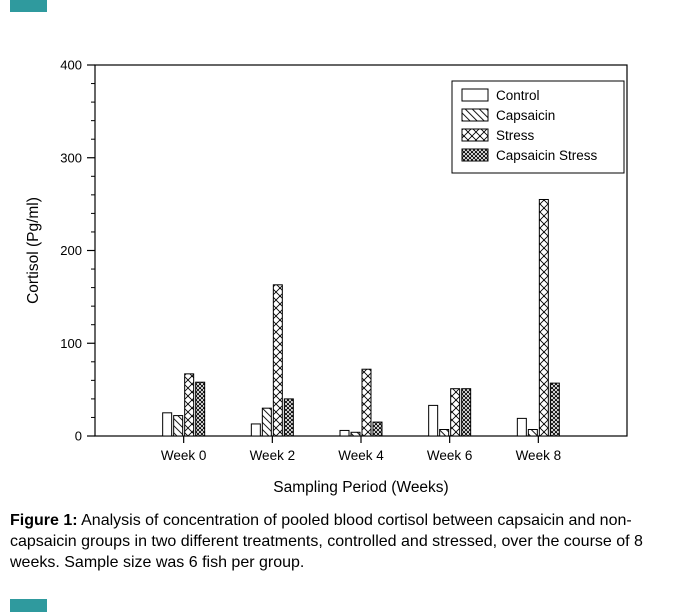 Image resolution: width=690 pixels, height=612 pixels. Describe the element at coordinates (475, 135) in the screenshot. I see `legend-swatch-stress` at that location.